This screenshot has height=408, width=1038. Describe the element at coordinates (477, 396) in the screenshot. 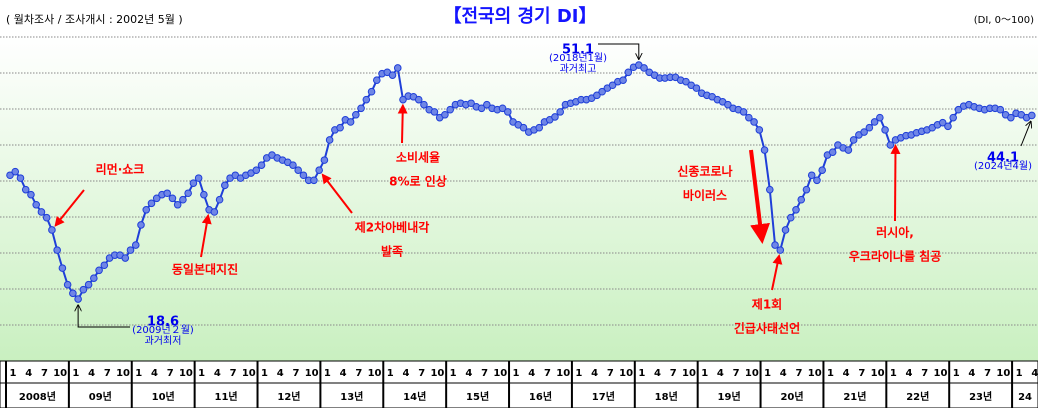

I see `year-label: 15년` at that location.